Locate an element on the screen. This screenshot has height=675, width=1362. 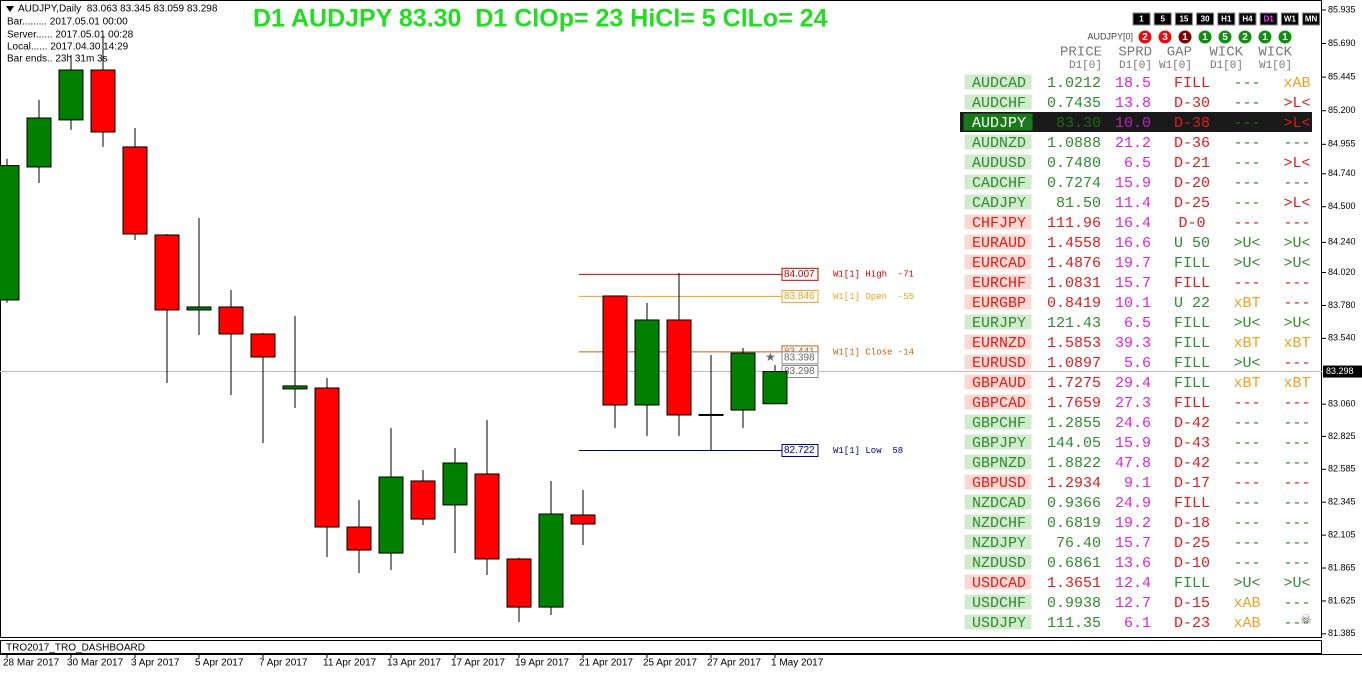
timeframe-label: 15 is located at coordinates (1183, 19).